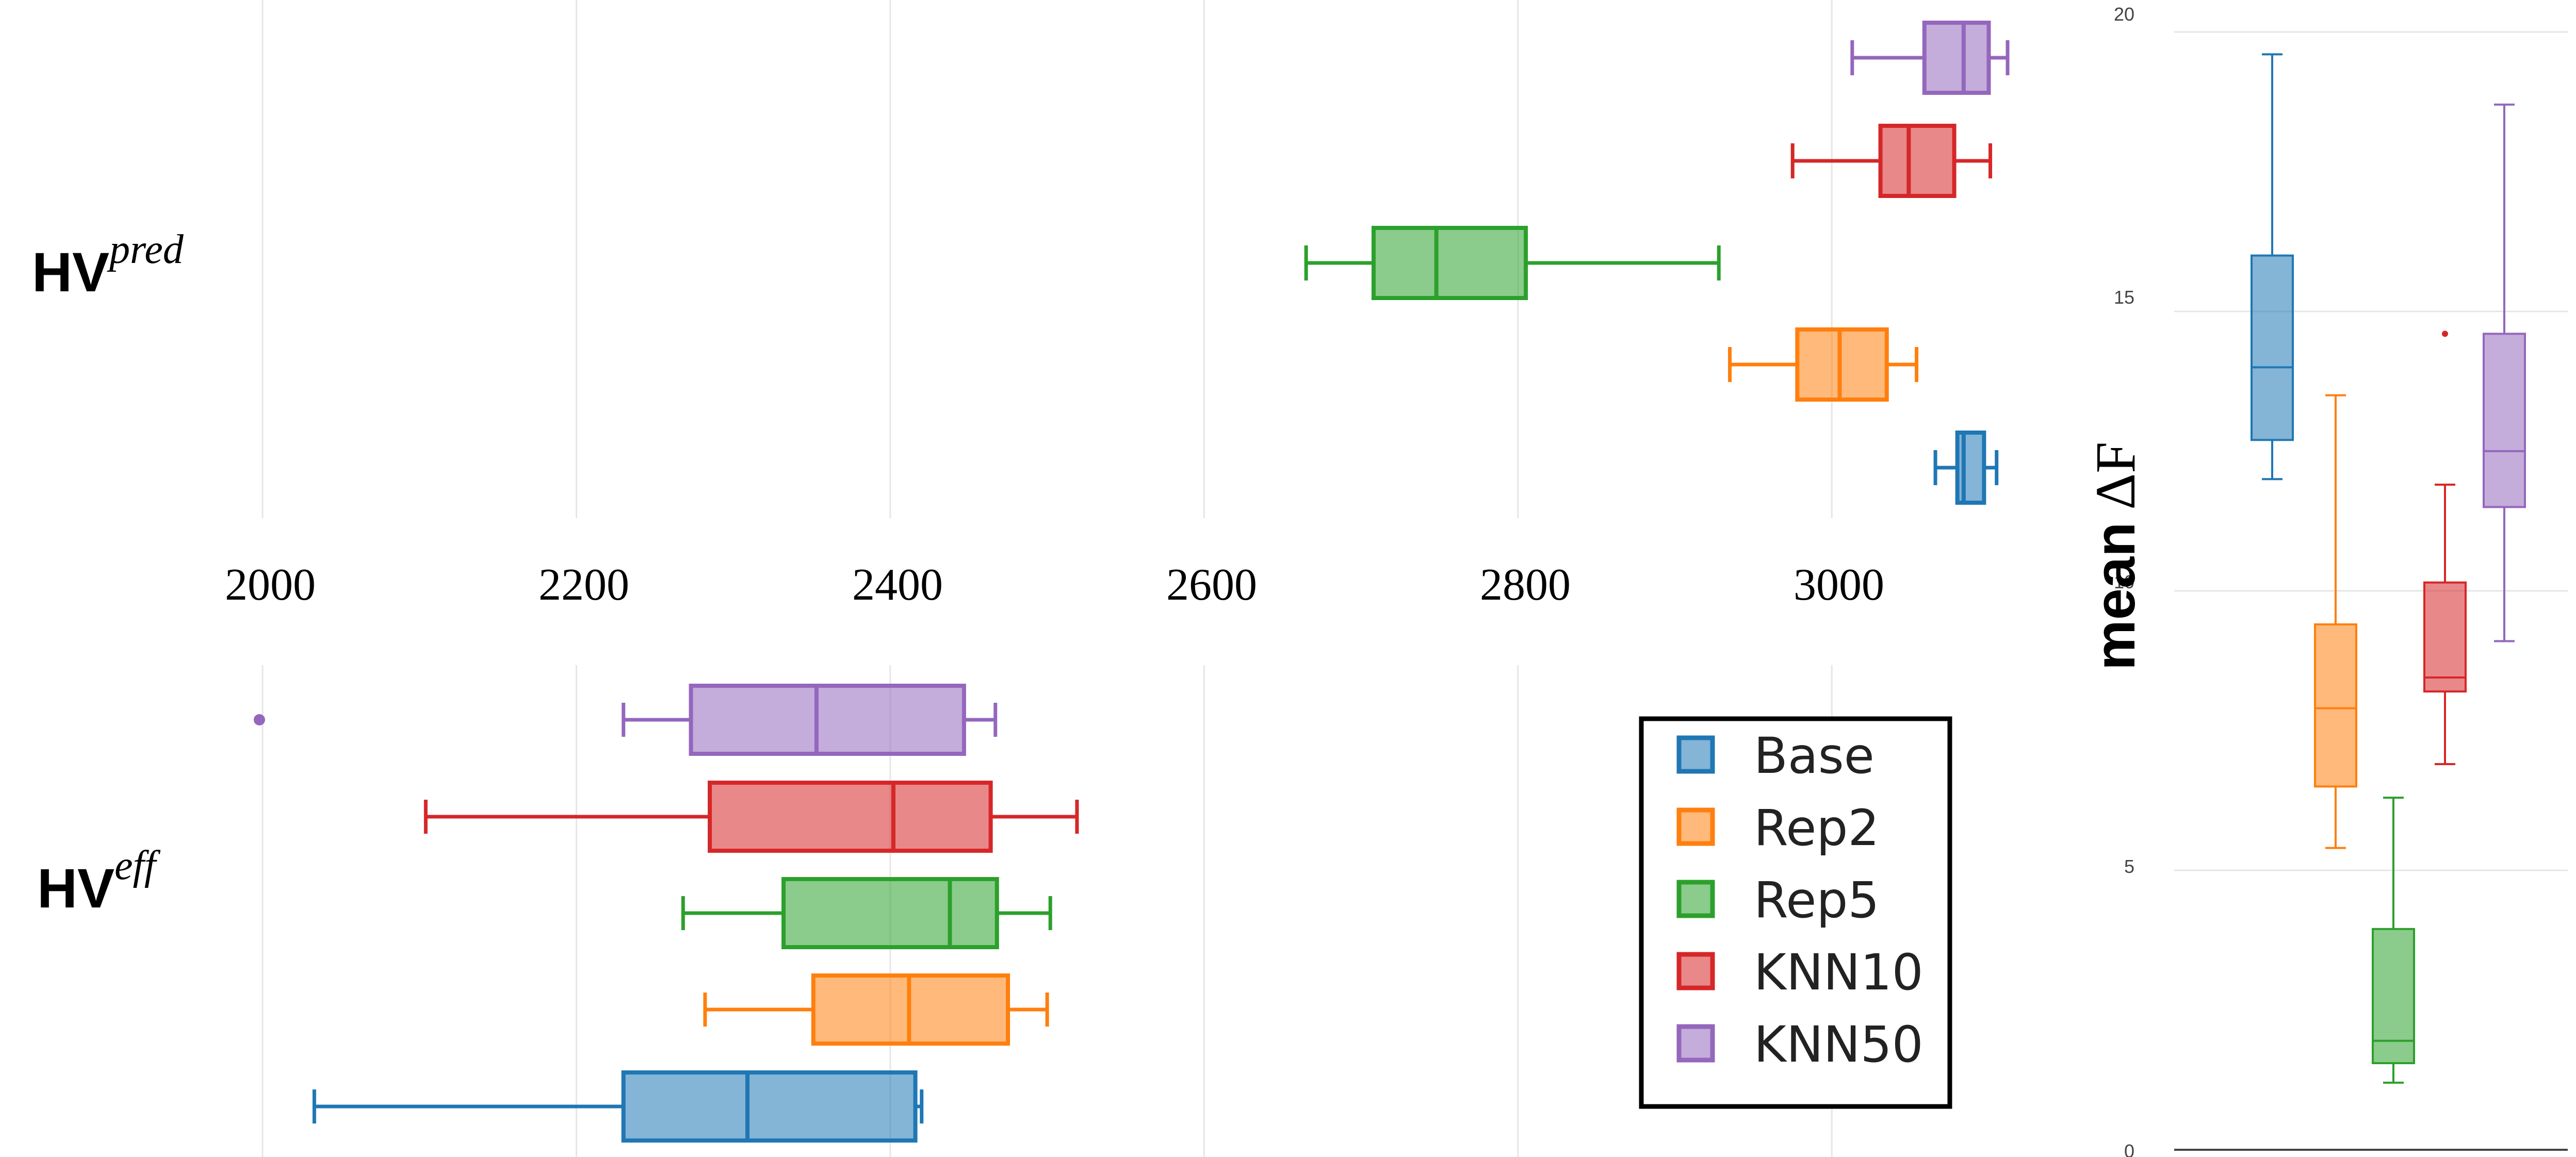 The image size is (2576, 1157). I want to click on legend-label-rep2: Rep2, so click(1817, 828).